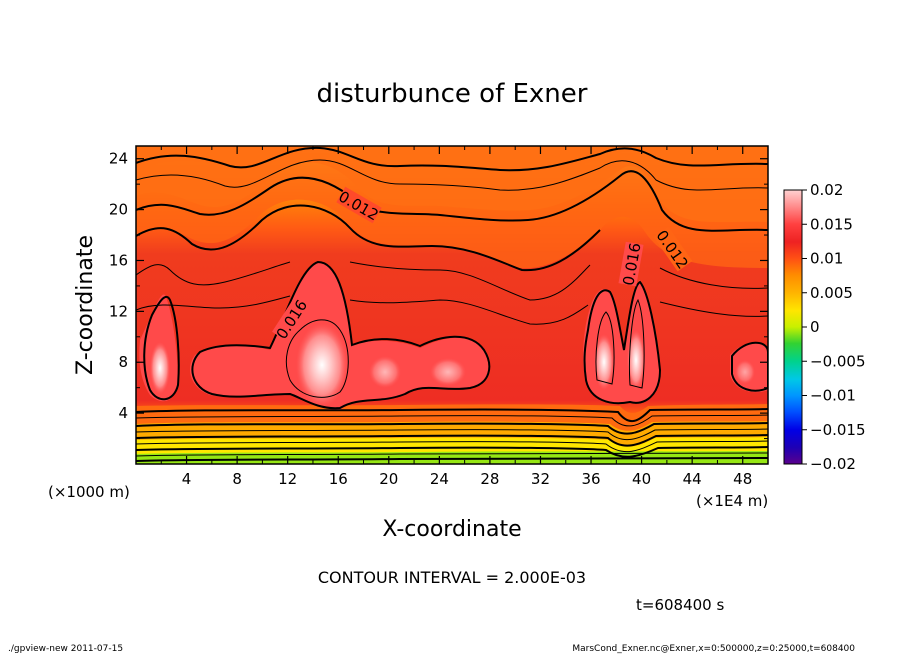 Image resolution: width=904 pixels, height=654 pixels. What do you see at coordinates (118, 311) in the screenshot?
I see `y-tick-label: 12` at bounding box center [118, 311].